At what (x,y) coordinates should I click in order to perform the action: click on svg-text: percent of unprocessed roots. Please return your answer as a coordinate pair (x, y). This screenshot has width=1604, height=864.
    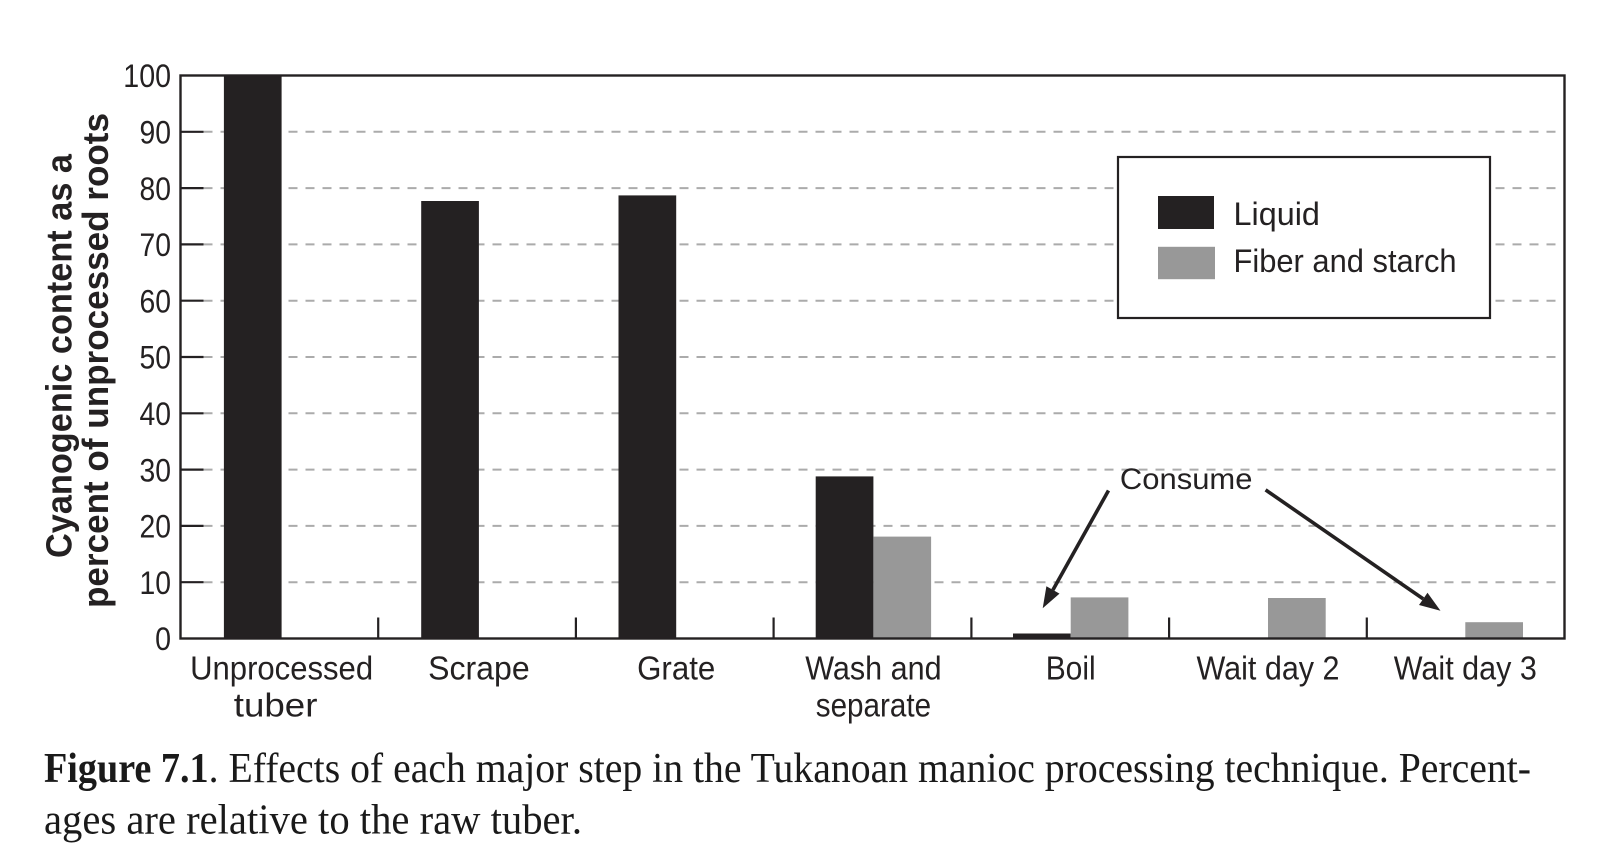
    Looking at the image, I should click on (95, 360).